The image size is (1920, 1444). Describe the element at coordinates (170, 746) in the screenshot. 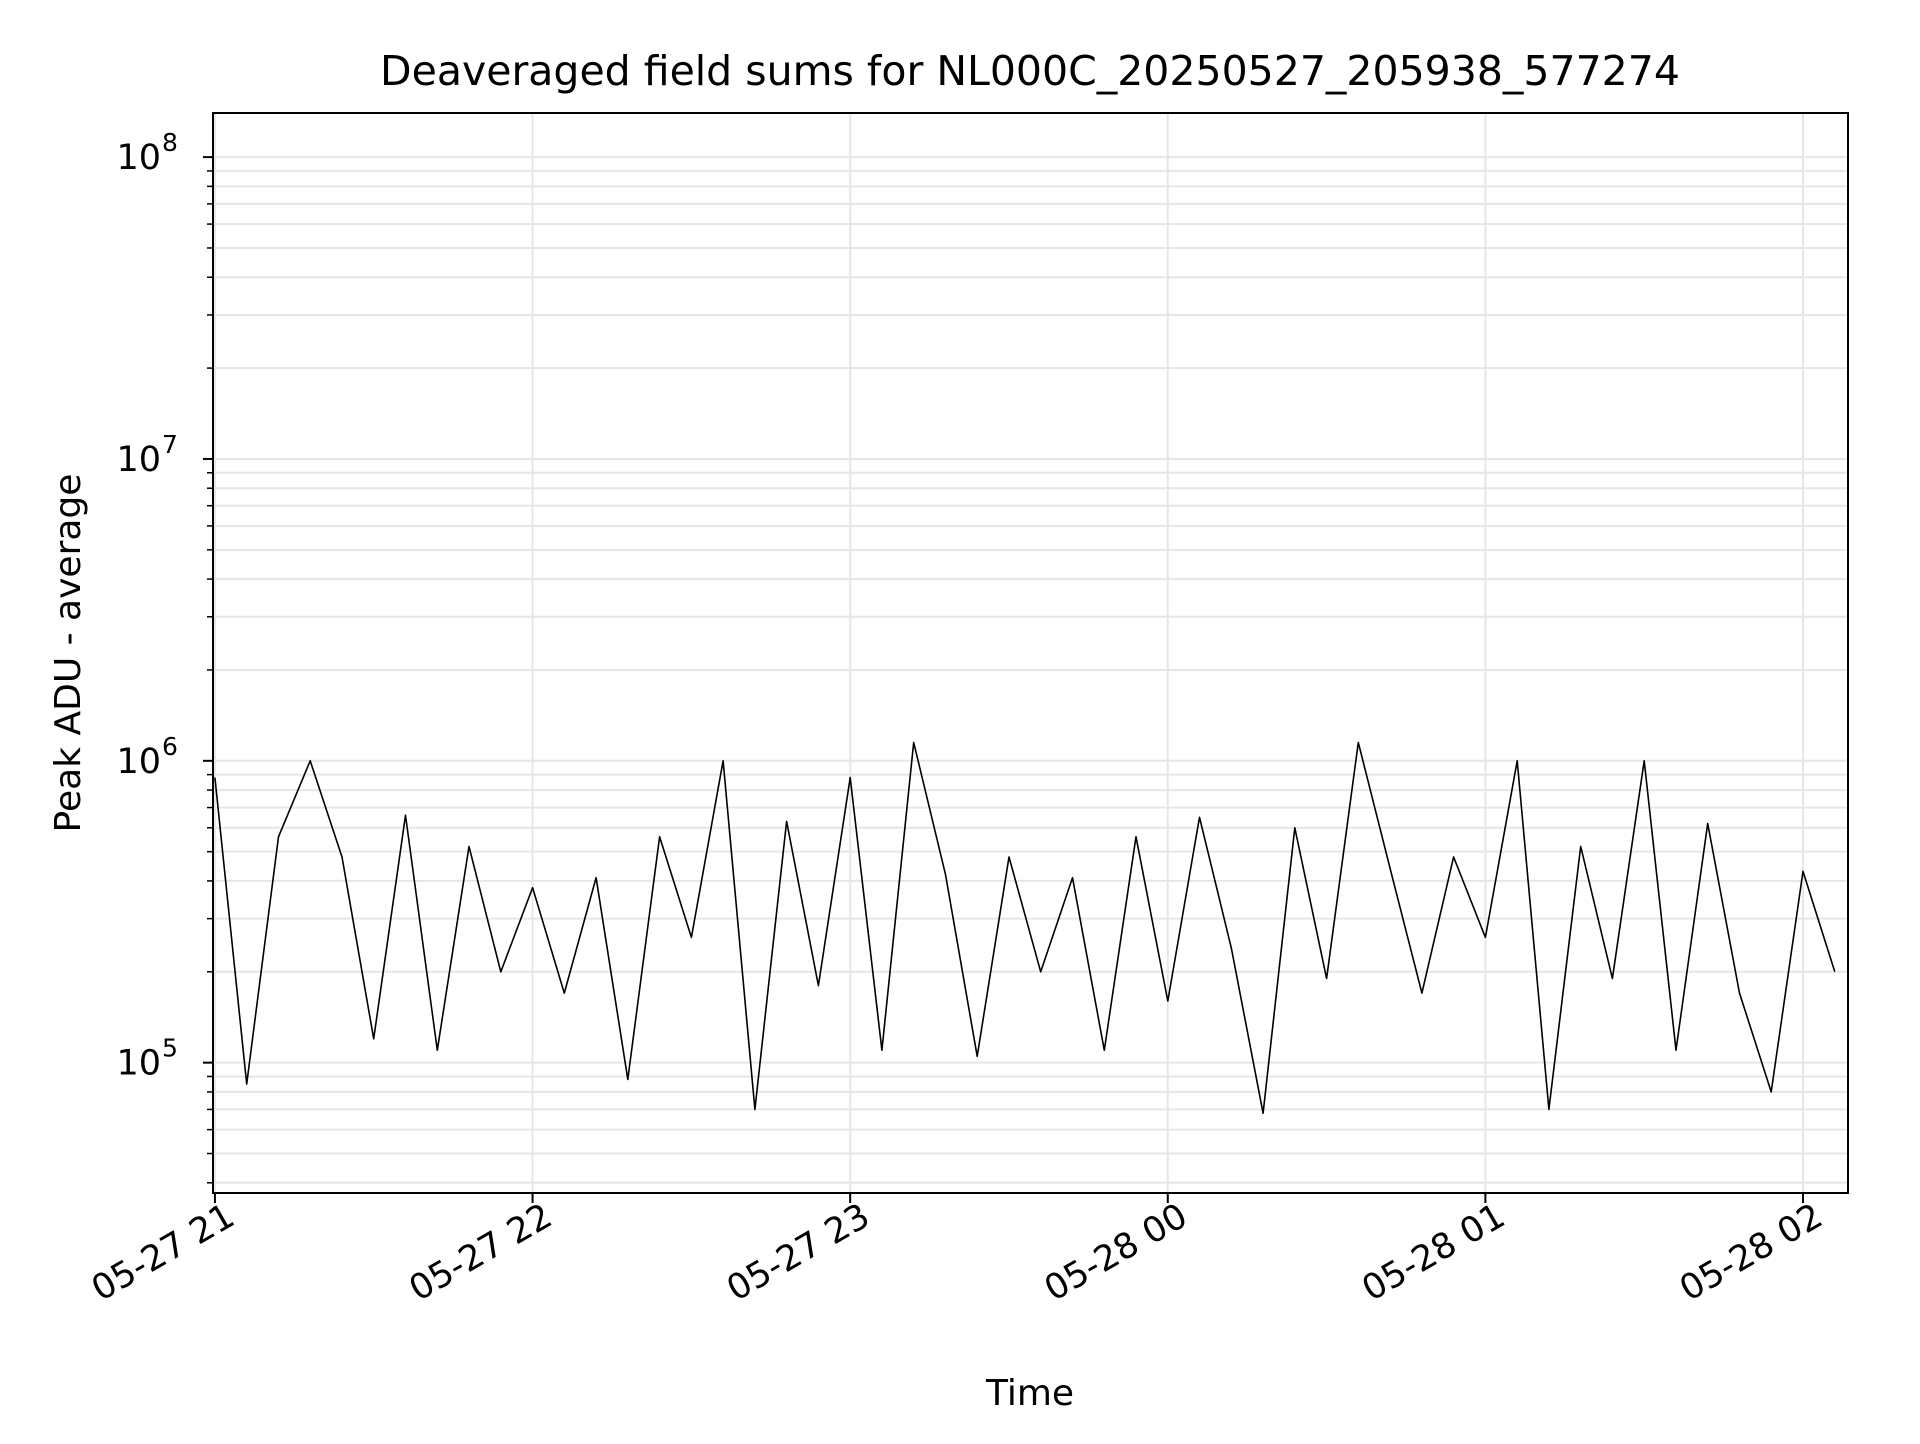

I see `y-tick-exponent: 6` at that location.